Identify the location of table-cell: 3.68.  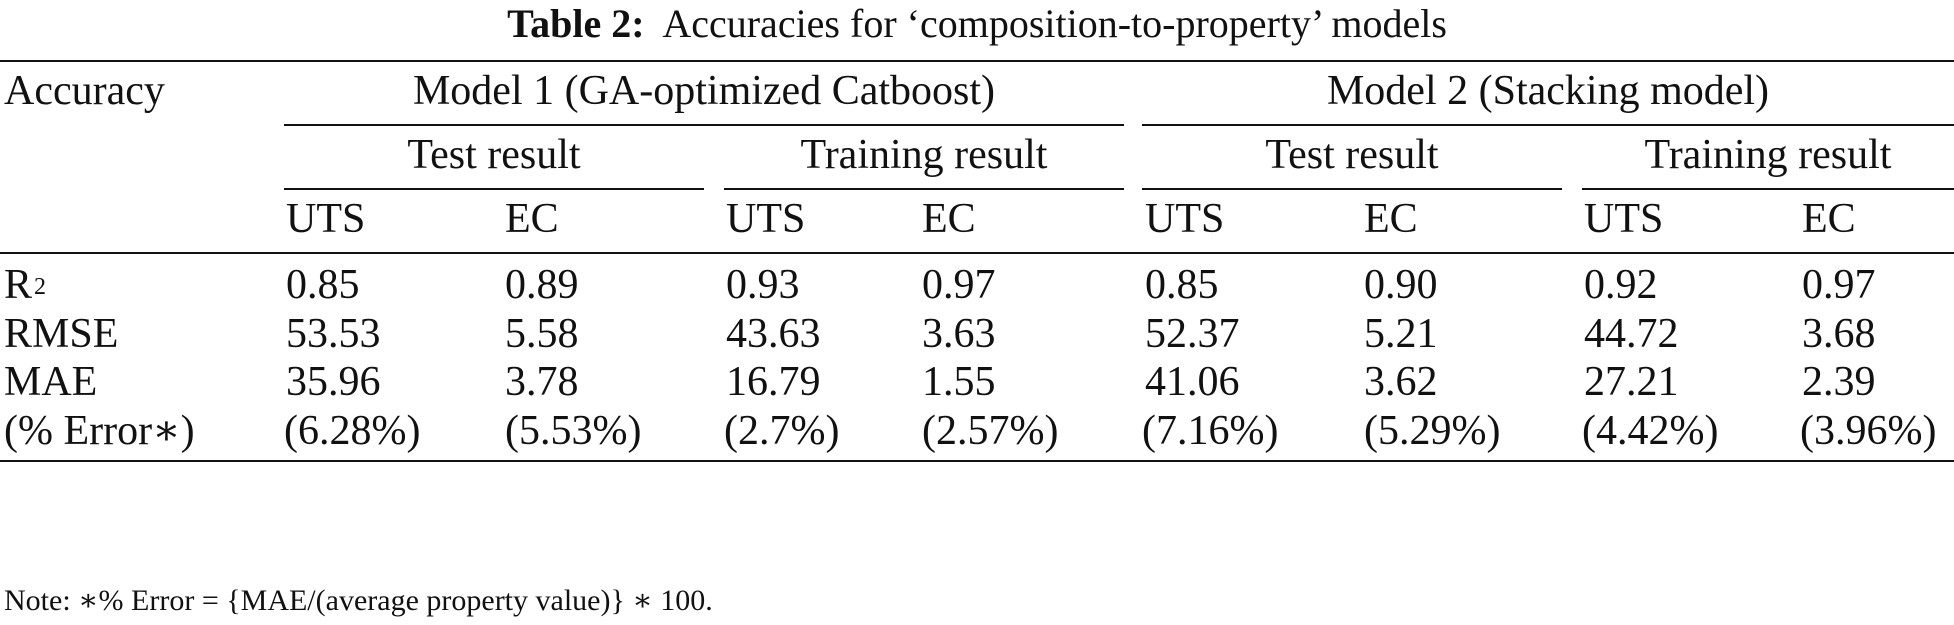
(1839, 334).